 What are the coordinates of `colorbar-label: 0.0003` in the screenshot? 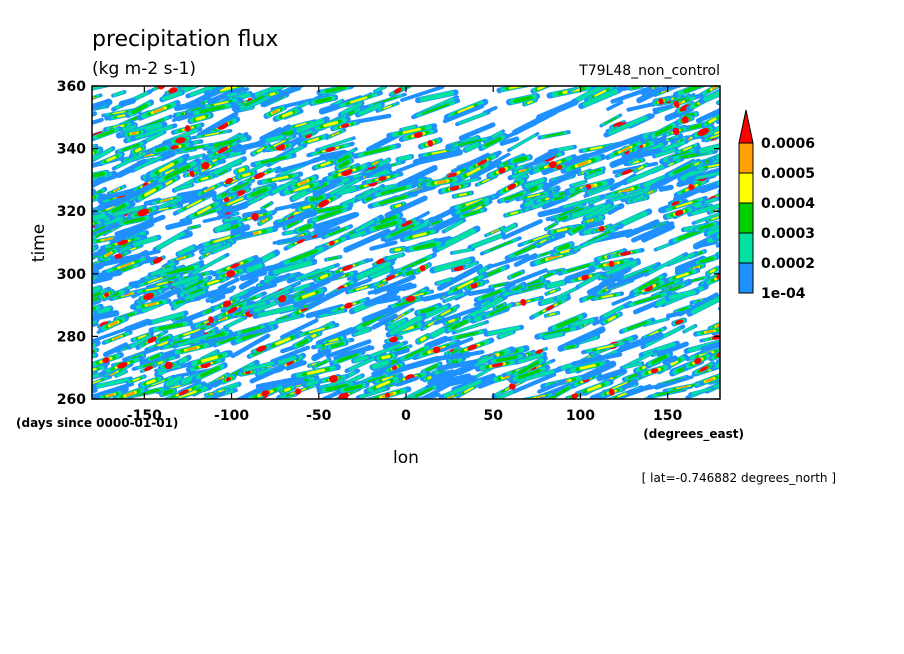 It's located at (788, 234).